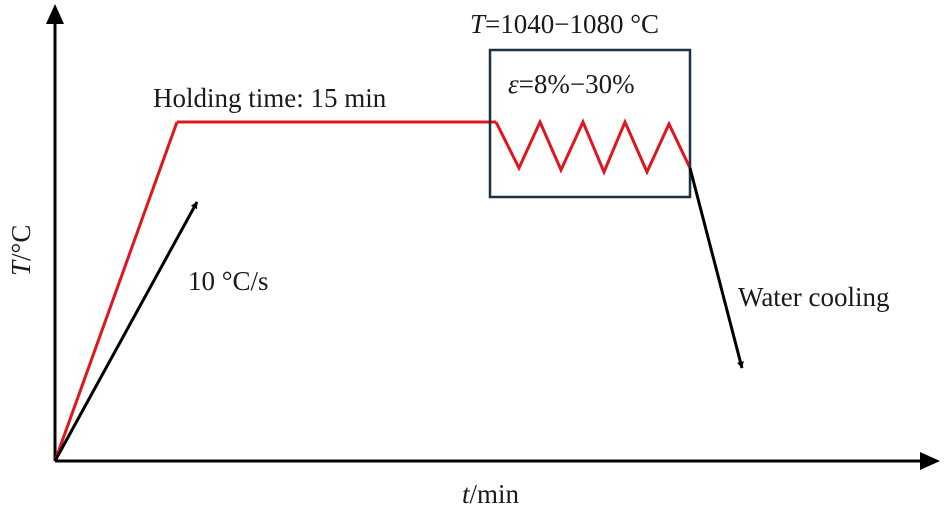 The image size is (944, 515). Describe the element at coordinates (513, 84) in the screenshot. I see `strain-symbol: ε` at that location.